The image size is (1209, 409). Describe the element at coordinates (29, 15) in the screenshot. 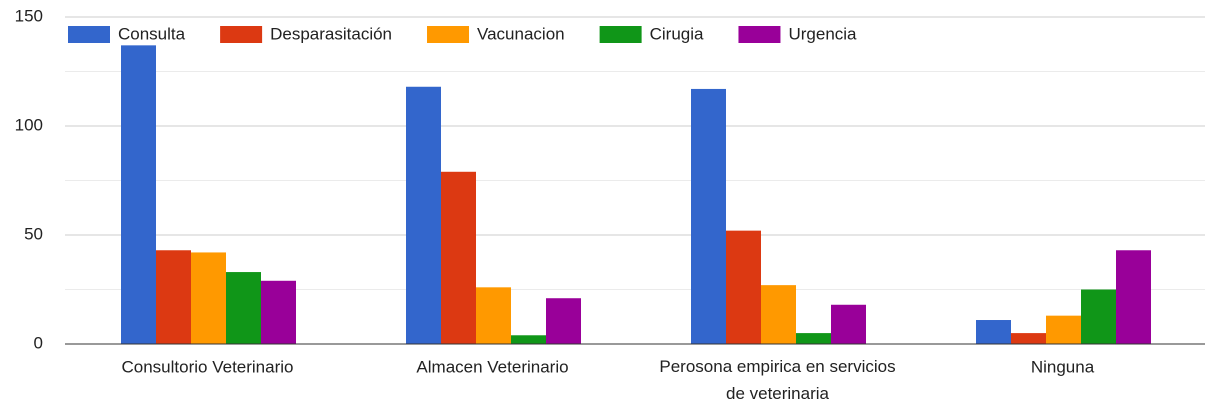

I see `y-tick-label: 150` at that location.